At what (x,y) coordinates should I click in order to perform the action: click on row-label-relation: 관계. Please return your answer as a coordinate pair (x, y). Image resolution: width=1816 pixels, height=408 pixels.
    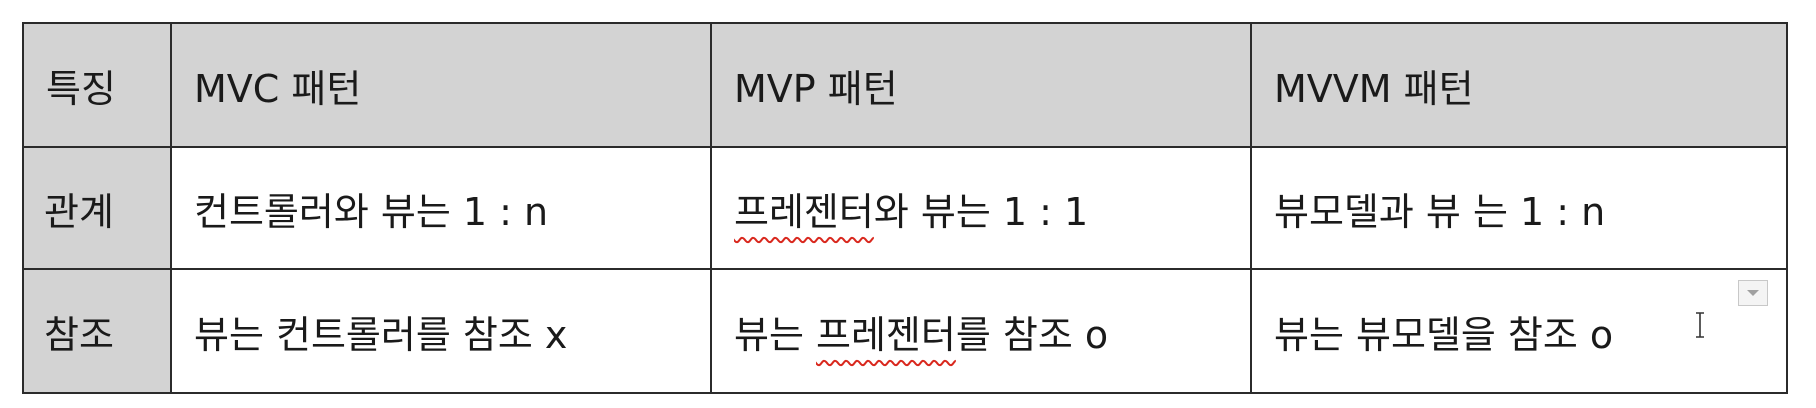
    Looking at the image, I should click on (97, 208).